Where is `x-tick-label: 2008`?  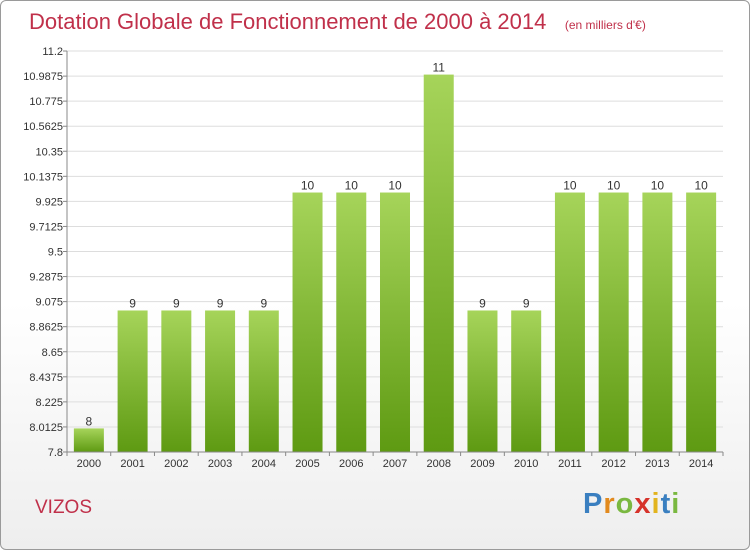 x-tick-label: 2008 is located at coordinates (438, 464).